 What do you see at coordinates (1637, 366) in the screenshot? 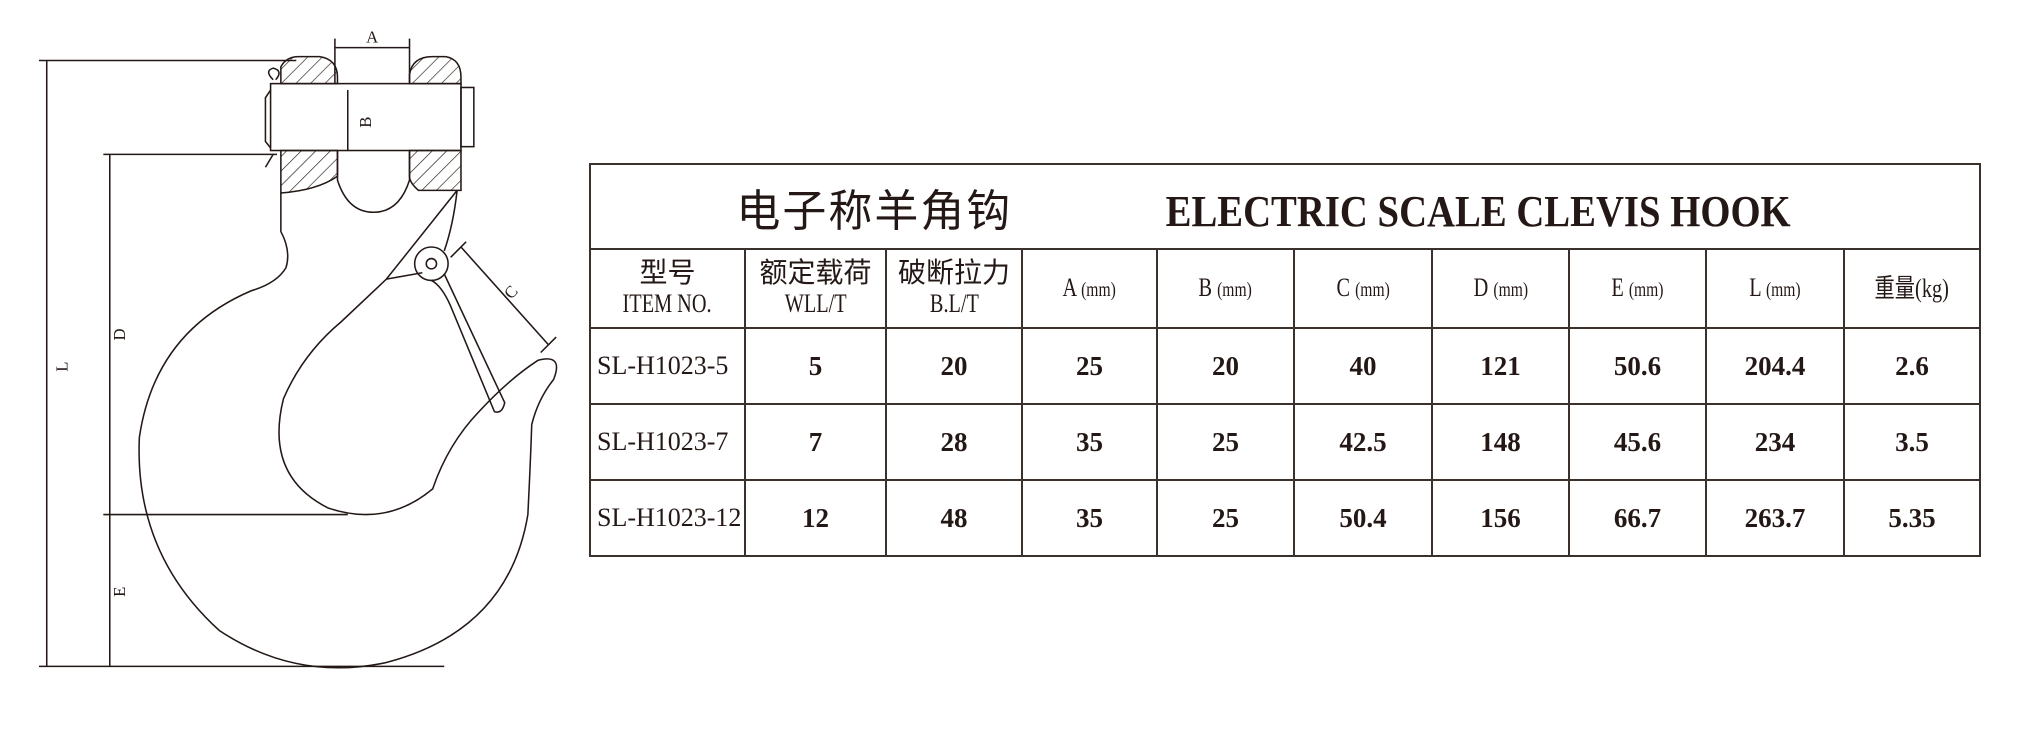
I see `cell-e: 50.6` at bounding box center [1637, 366].